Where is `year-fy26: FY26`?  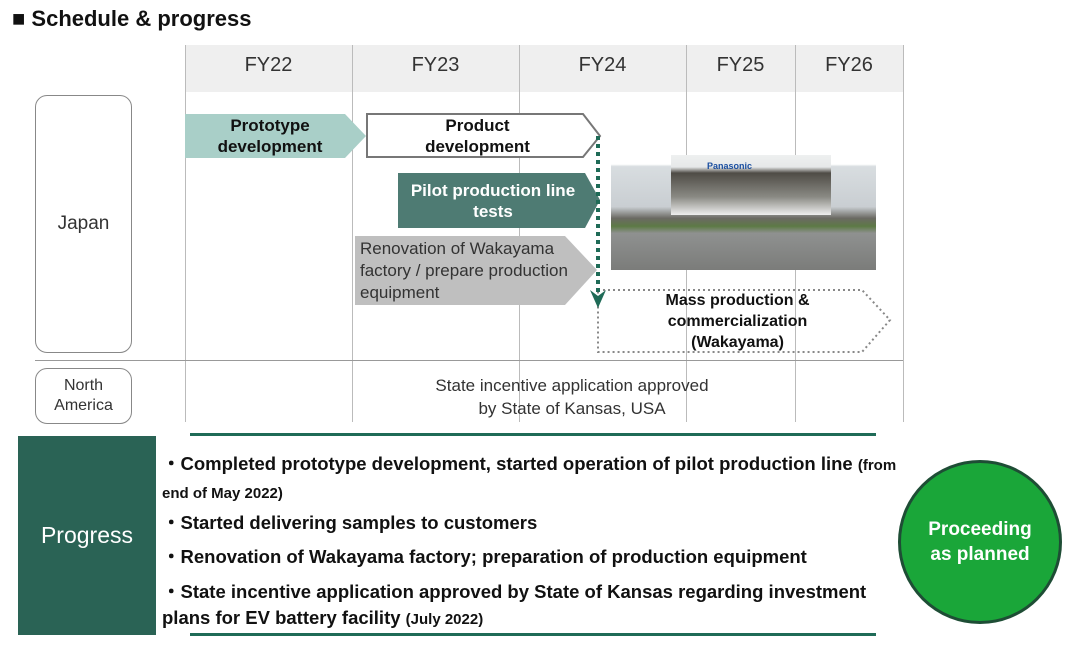 year-fy26: FY26 is located at coordinates (849, 65).